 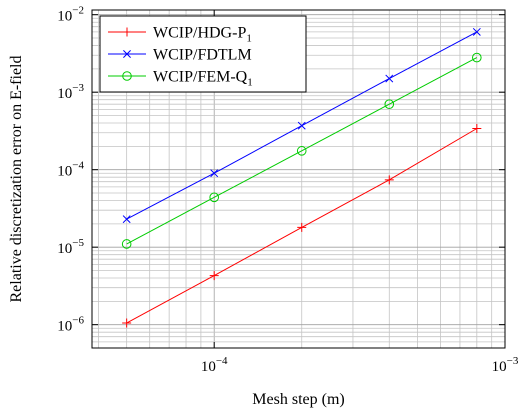 I want to click on legend-label: WCIP/FDTLM, so click(x=202, y=55).